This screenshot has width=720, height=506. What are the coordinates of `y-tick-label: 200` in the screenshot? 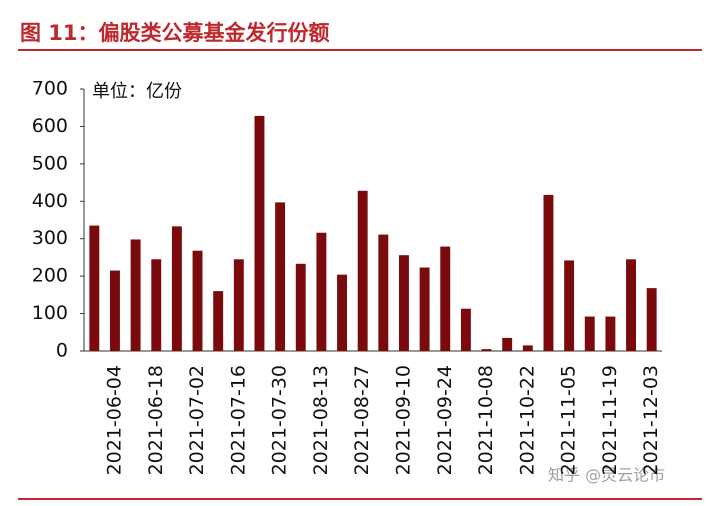 It's located at (50, 276).